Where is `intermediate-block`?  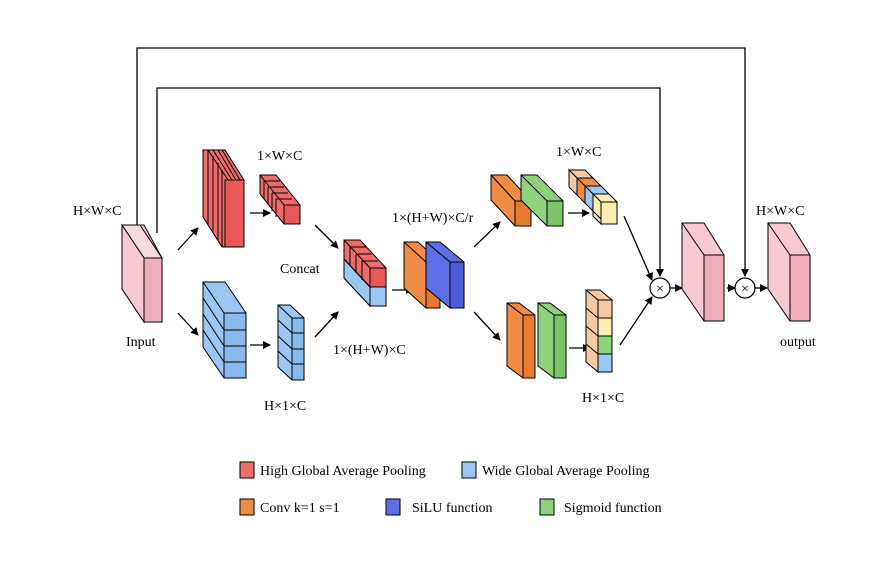
intermediate-block is located at coordinates (703, 272).